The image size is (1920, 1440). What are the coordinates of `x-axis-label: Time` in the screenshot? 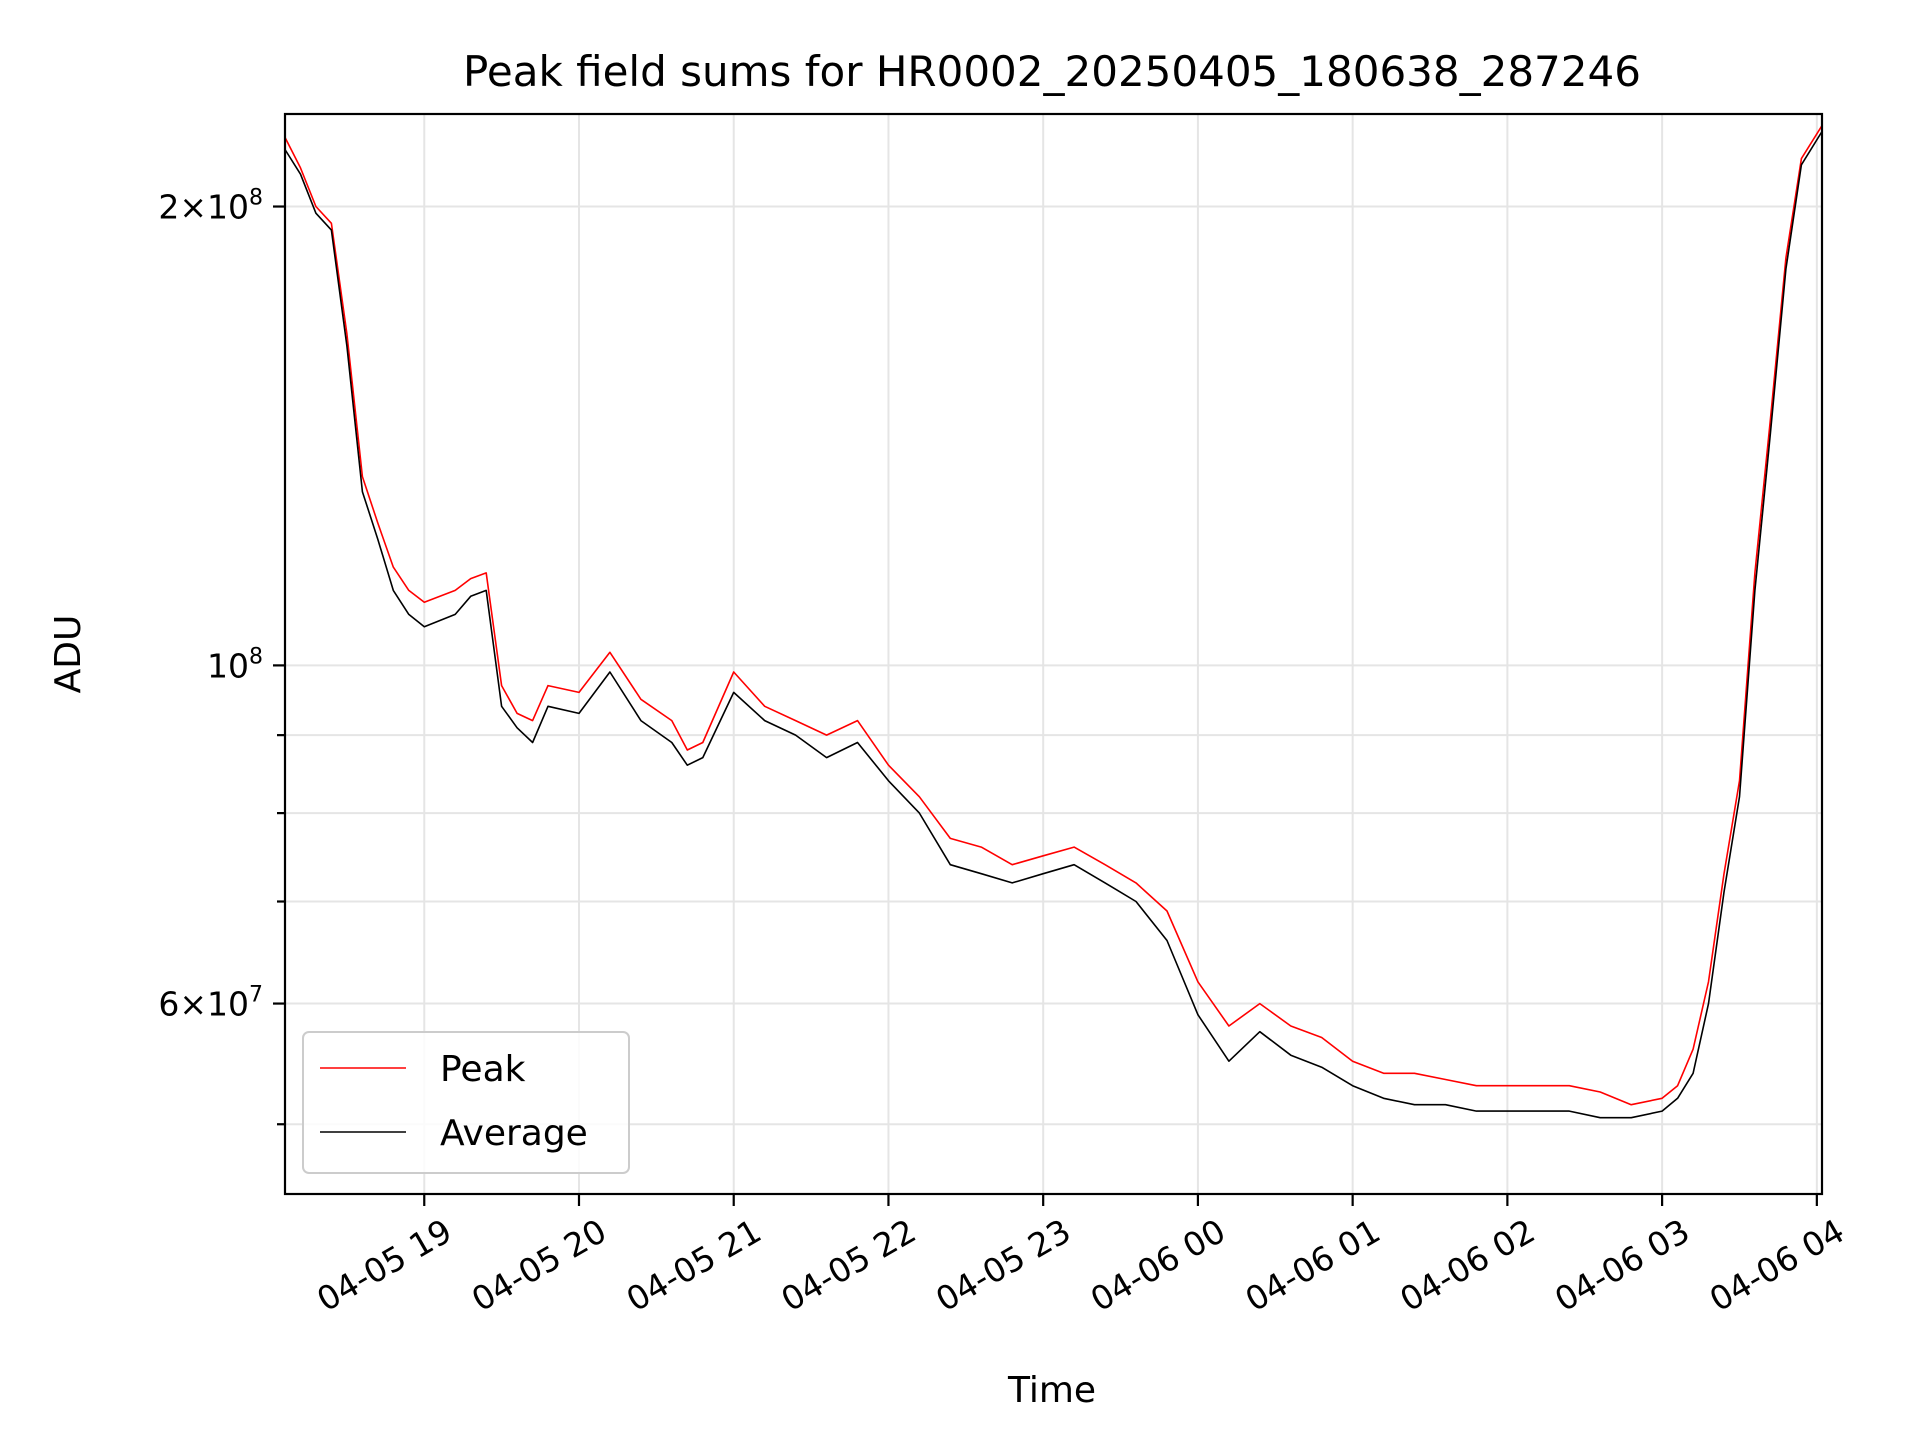 It's located at (1051, 1390).